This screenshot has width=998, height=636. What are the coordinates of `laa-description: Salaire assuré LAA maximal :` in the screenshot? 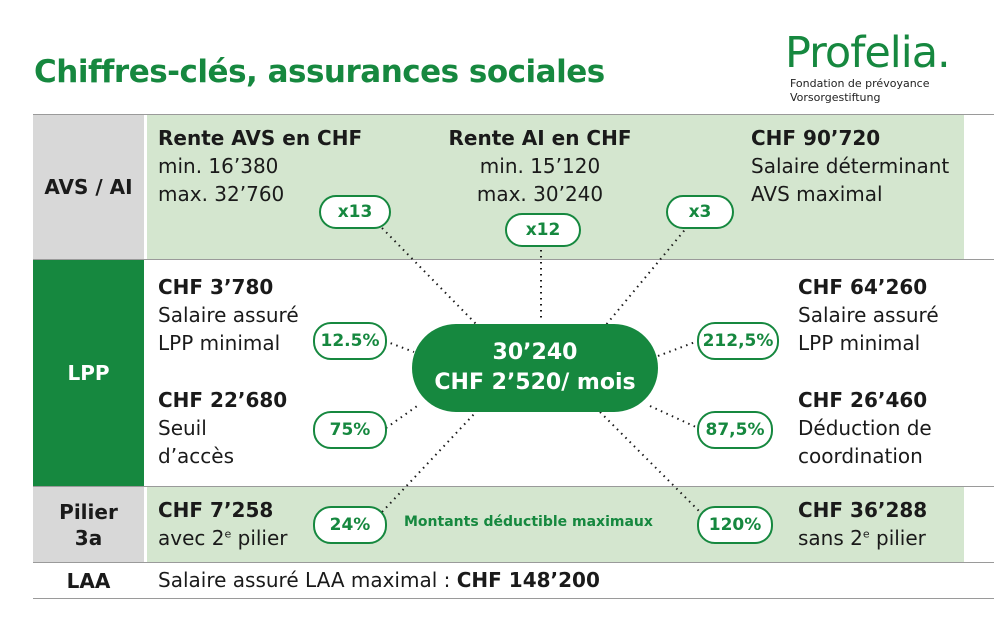 It's located at (307, 580).